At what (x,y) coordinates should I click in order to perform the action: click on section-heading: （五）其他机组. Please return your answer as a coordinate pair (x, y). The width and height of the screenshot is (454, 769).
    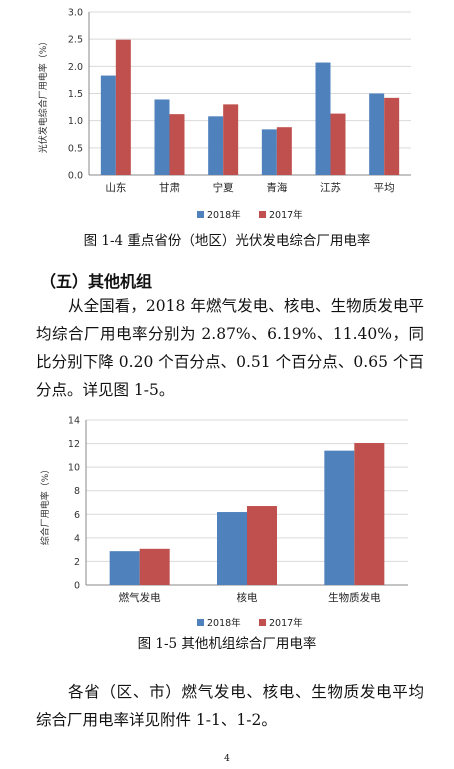
    Looking at the image, I should click on (96, 281).